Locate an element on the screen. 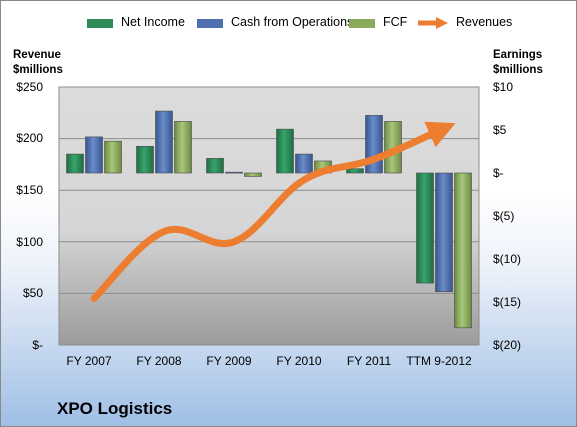 Image resolution: width=577 pixels, height=427 pixels. left-tick-label: $- is located at coordinates (37, 345).